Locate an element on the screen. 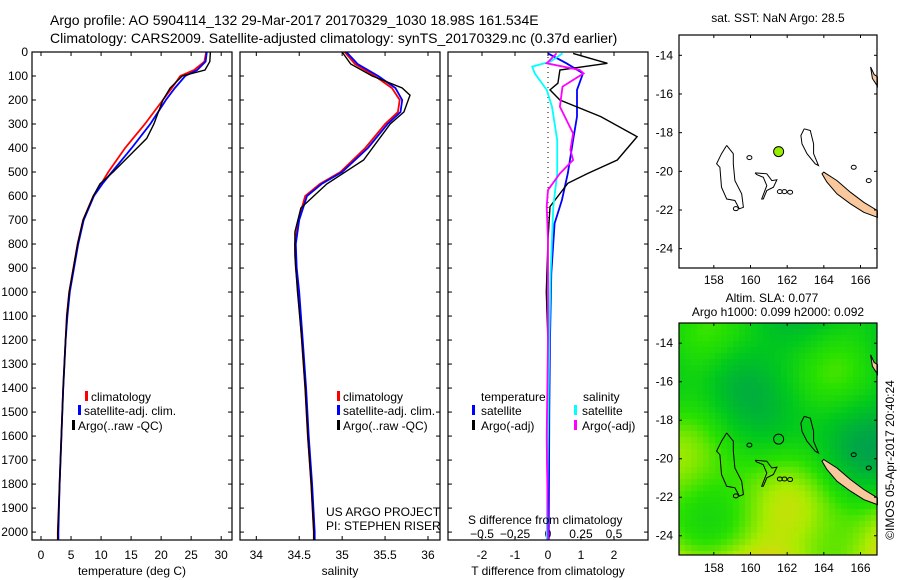  sst-map-title: sat. SST: NaN Argo: 28.5 is located at coordinates (778, 18).